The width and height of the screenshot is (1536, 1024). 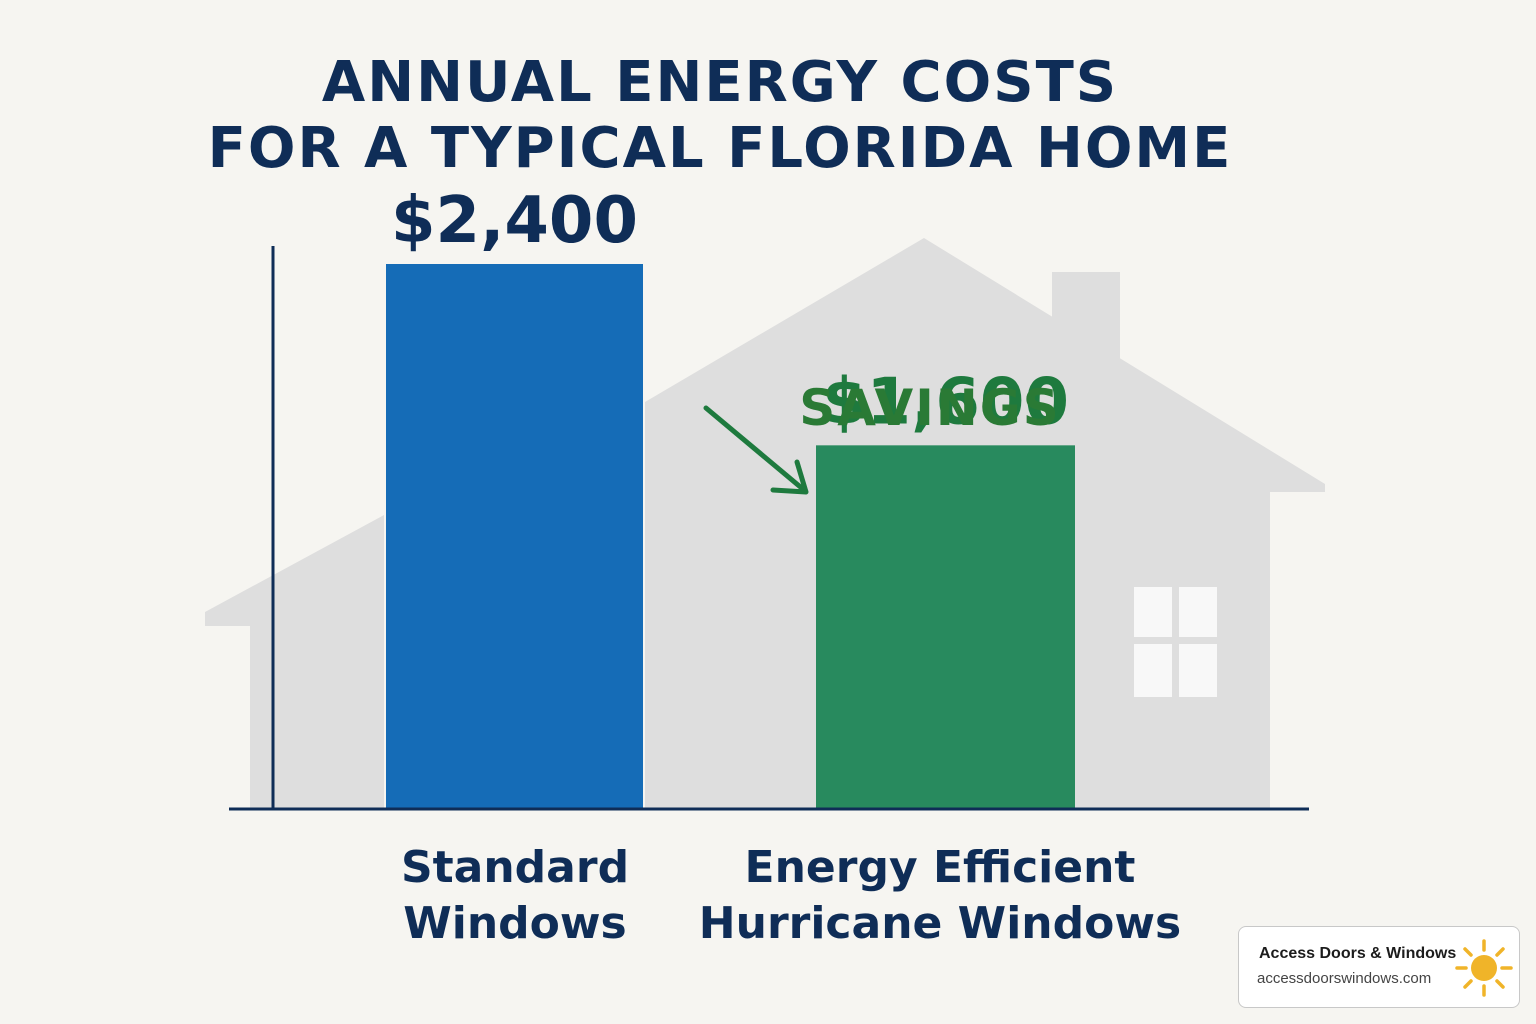 I want to click on category-label-line: Standard, so click(x=515, y=867).